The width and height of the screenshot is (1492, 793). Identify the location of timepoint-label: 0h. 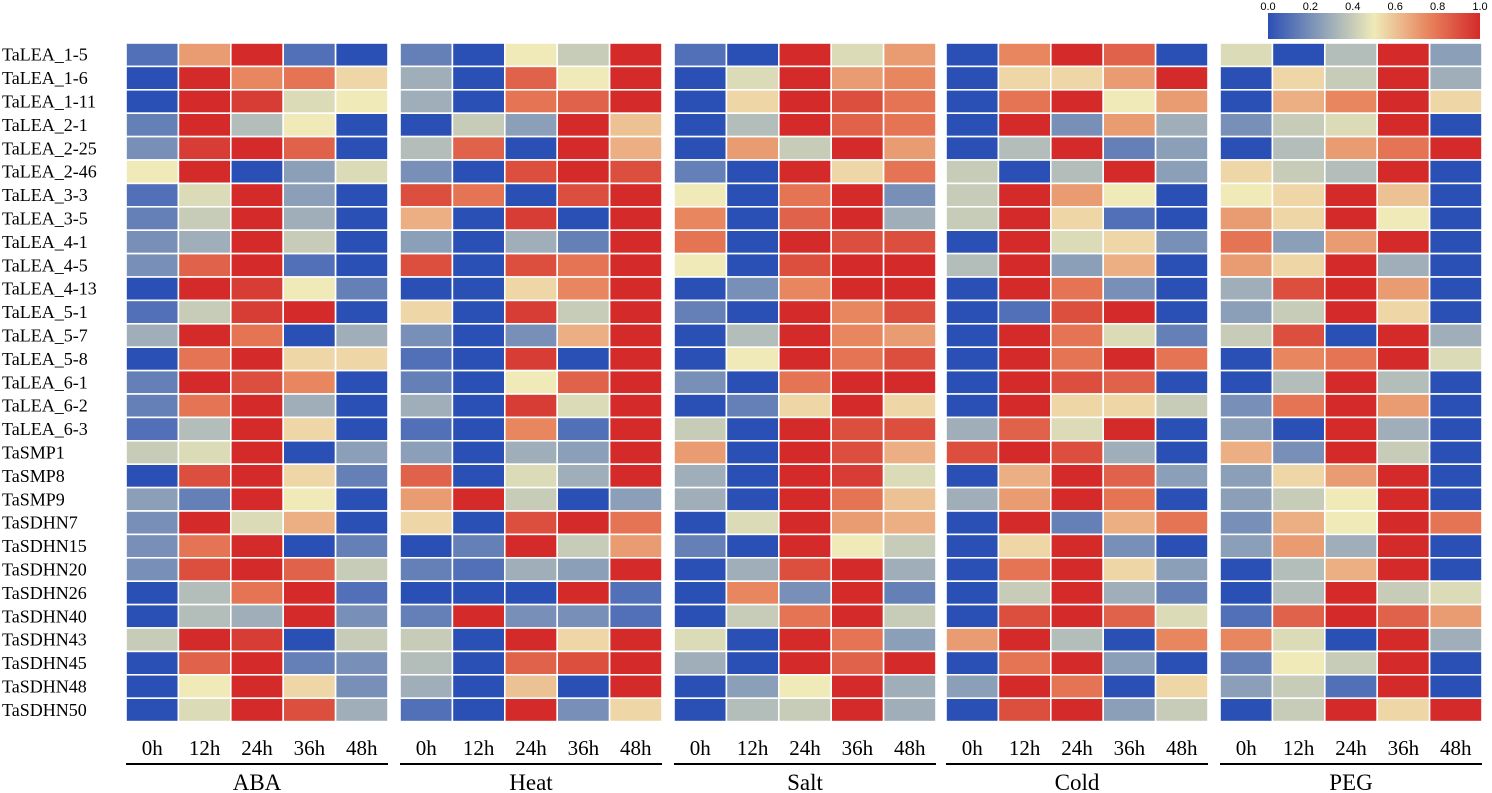
(701, 748).